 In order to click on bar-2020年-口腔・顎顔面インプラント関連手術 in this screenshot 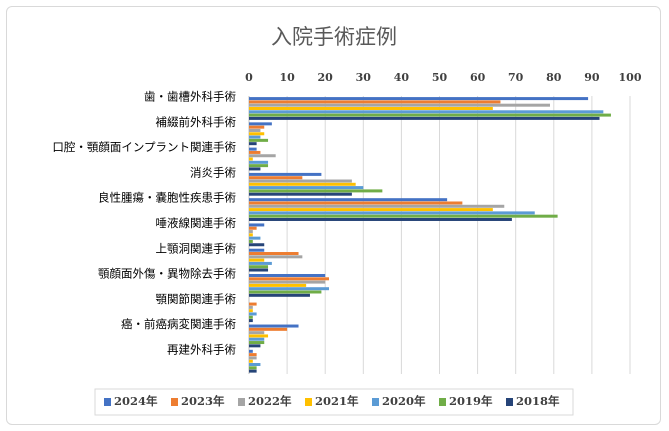, I will do `click(259, 162)`.